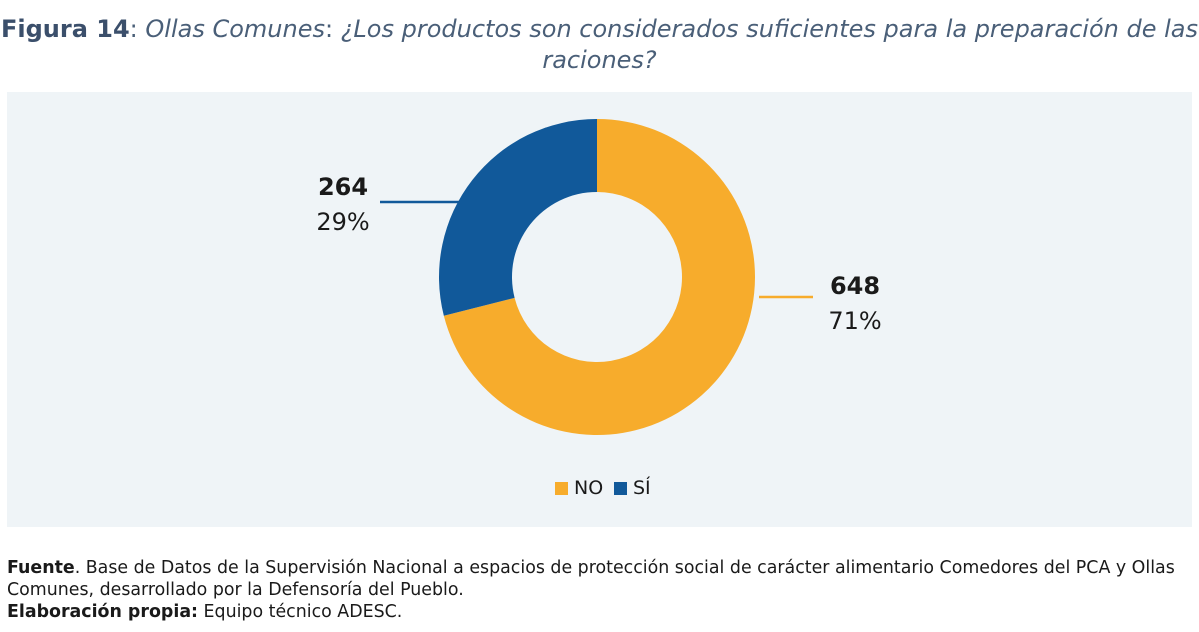 Image resolution: width=1199 pixels, height=632 pixels. What do you see at coordinates (342, 222) in the screenshot?
I see `percent-label-si: 29%` at bounding box center [342, 222].